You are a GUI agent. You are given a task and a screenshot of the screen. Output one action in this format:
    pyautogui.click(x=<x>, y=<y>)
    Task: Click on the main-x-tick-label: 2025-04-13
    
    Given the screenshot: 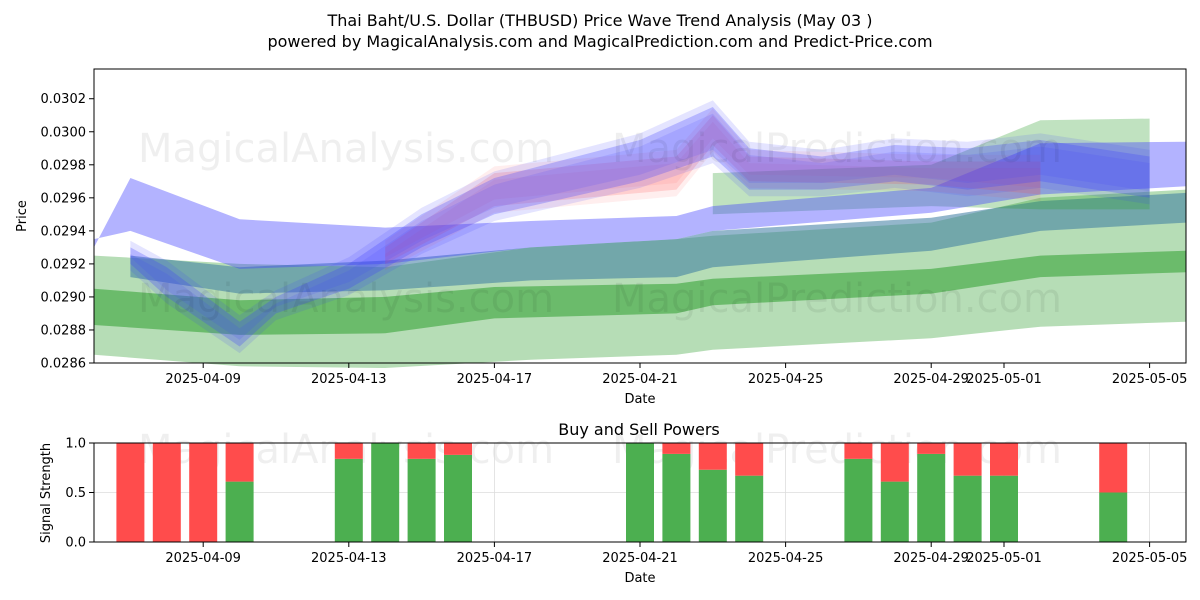 What is the action you would take?
    pyautogui.click(x=349, y=379)
    